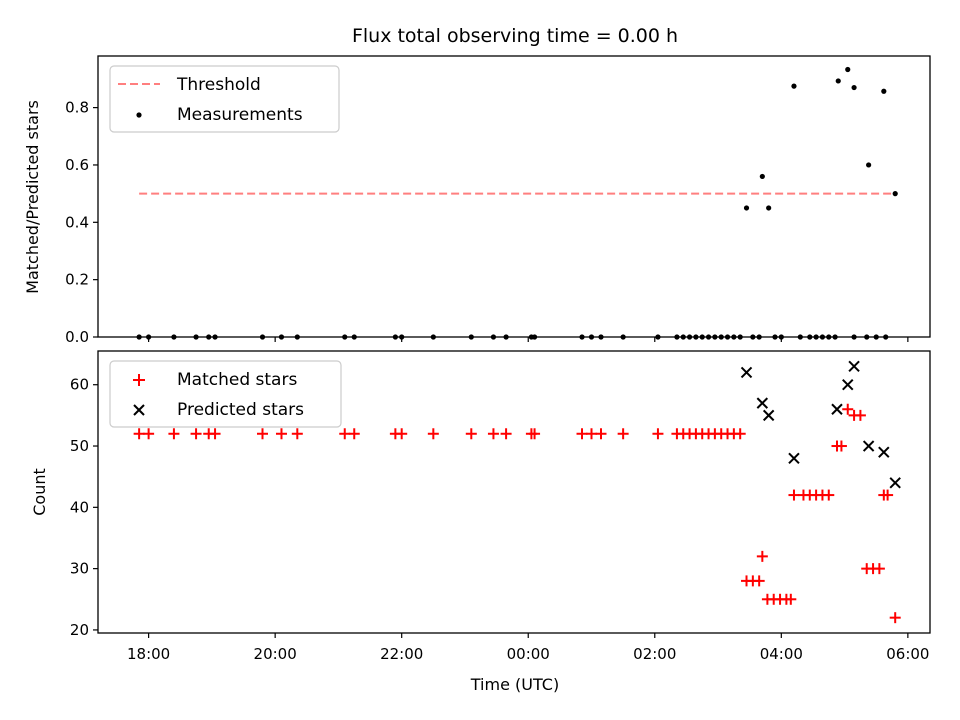 This screenshot has height=720, width=960. I want to click on legend-matched-swatch, so click(139, 380).